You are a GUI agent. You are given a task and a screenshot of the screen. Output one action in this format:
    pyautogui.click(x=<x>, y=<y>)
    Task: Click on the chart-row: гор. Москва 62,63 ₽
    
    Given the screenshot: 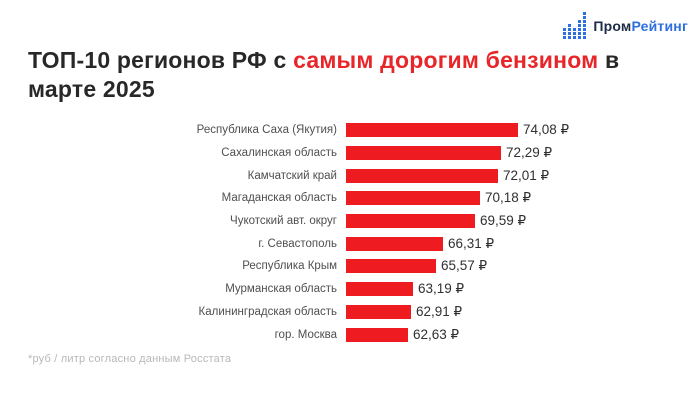 What is the action you would take?
    pyautogui.click(x=298, y=334)
    